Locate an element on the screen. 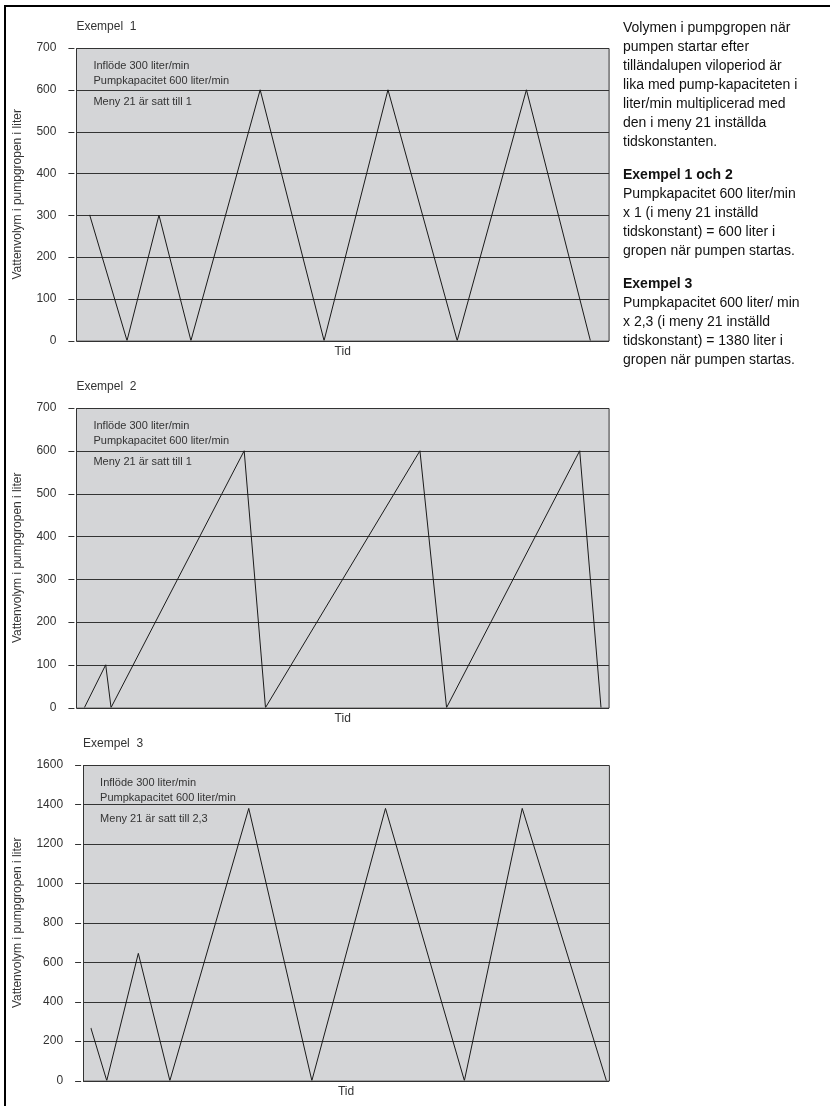  text: Exempel 3 is located at coordinates (658, 283).